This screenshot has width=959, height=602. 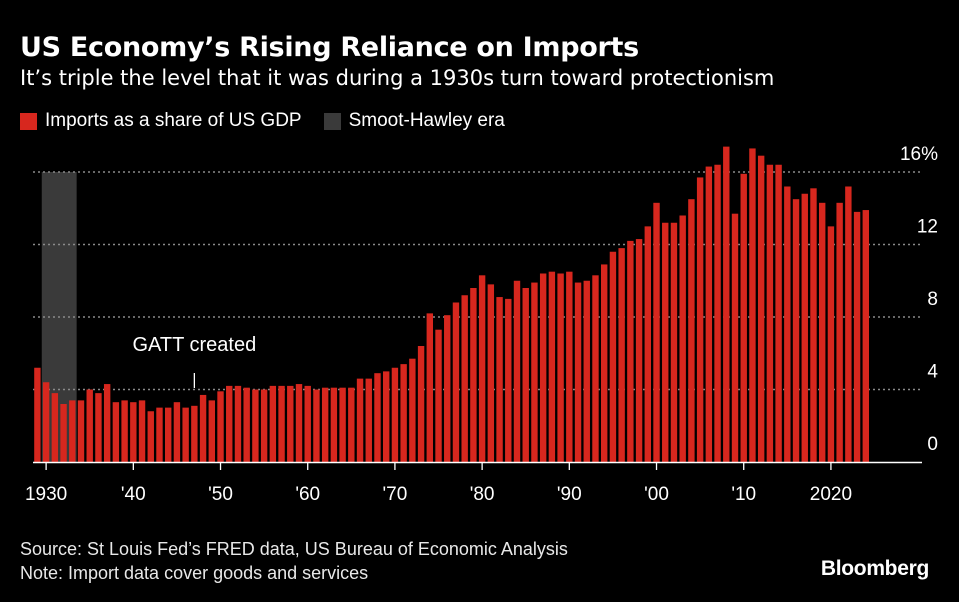 I want to click on bar-1941, so click(x=142, y=431).